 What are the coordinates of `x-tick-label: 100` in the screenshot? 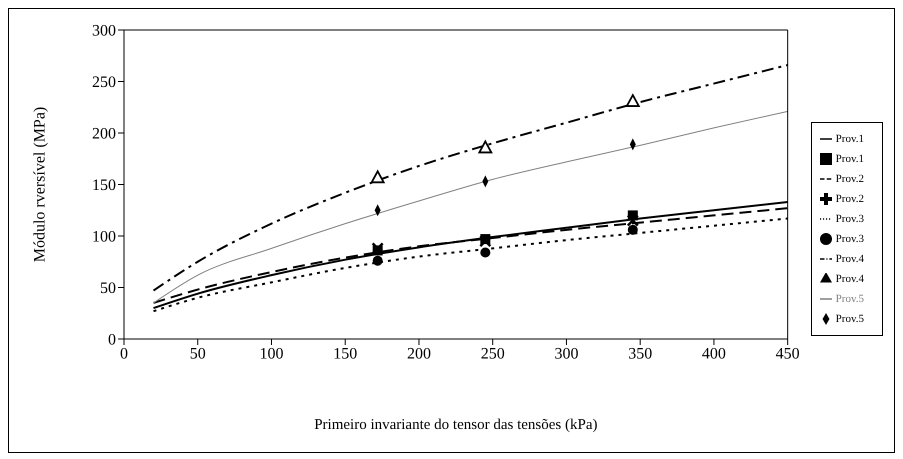 It's located at (271, 353).